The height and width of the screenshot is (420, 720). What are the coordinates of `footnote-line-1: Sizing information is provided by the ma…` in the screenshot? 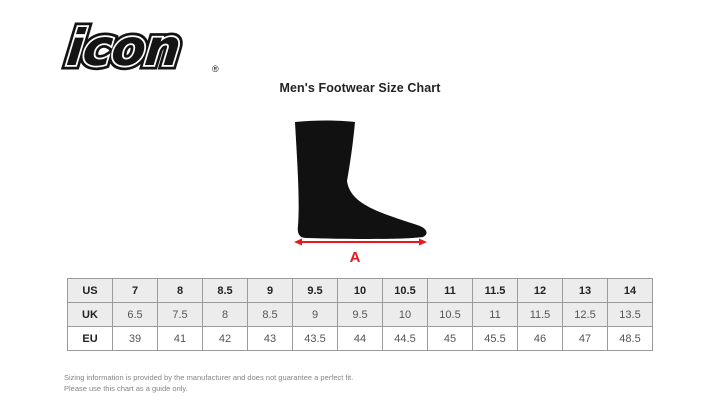 It's located at (209, 377).